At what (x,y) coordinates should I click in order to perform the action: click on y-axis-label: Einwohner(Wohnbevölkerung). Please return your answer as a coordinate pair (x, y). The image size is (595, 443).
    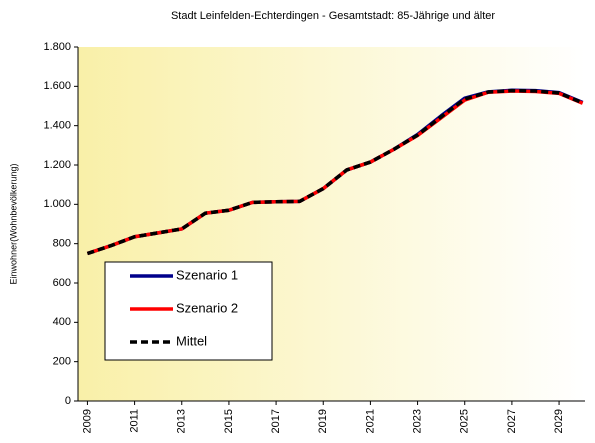
    Looking at the image, I should click on (13, 224).